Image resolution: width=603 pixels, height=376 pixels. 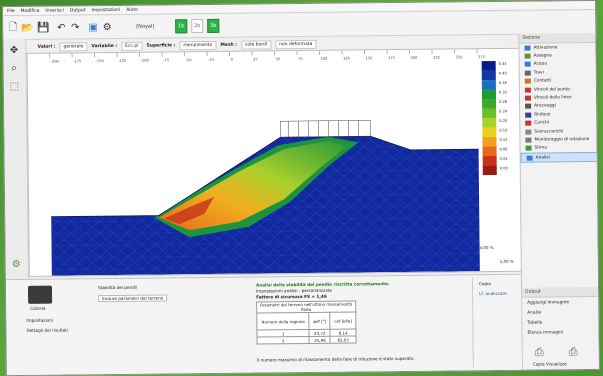 I want to click on table-row: 2 25,96 82,07, so click(x=307, y=339).